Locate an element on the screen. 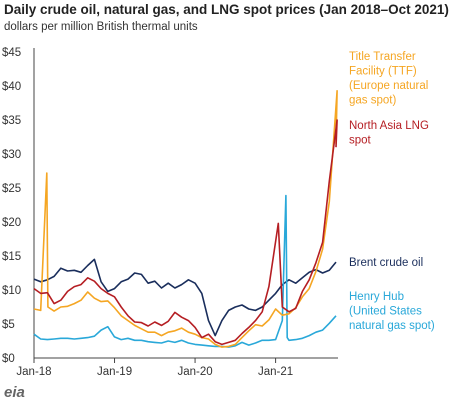 Image resolution: width=474 pixels, height=410 pixels. legend-label-line: natural gas spot) is located at coordinates (392, 326).